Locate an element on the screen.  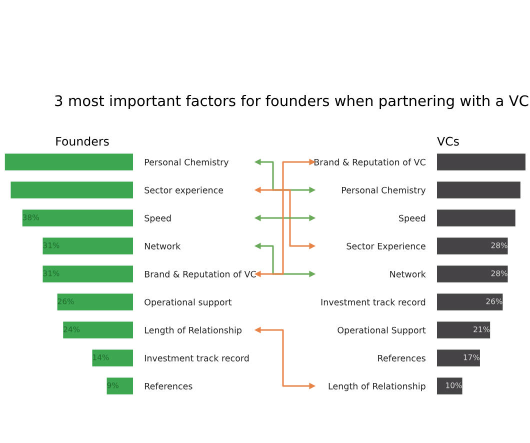
chart-title: Founders is located at coordinates (82, 141).